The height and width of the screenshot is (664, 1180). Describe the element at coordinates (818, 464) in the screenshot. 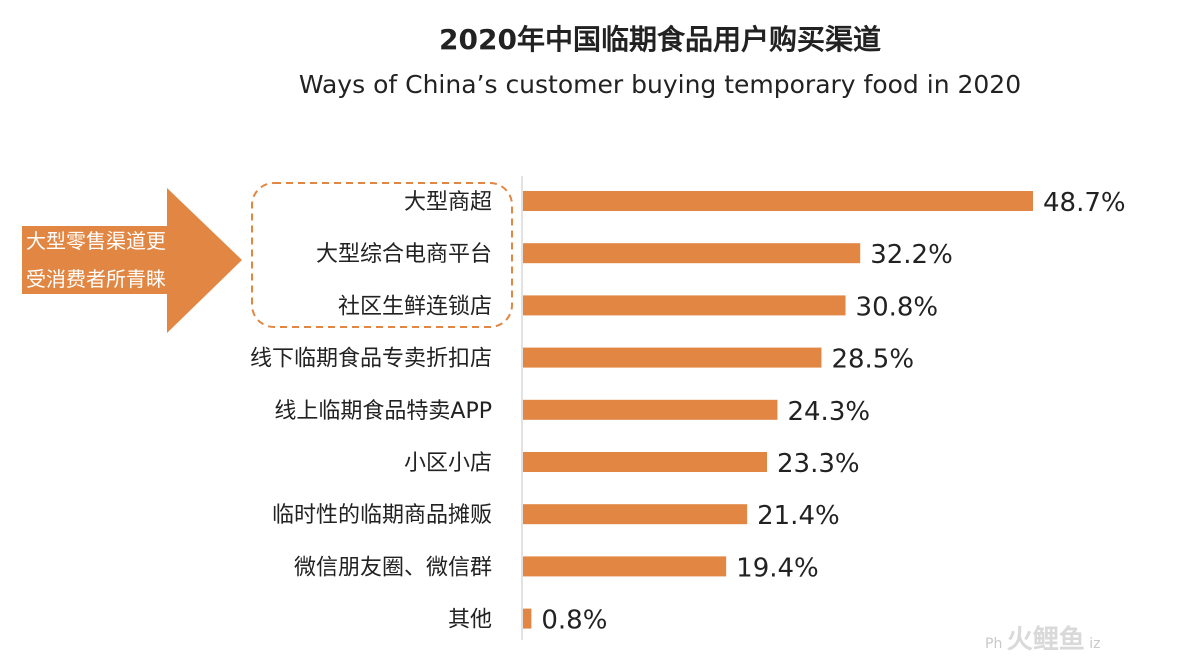

I see `value-label: 23.3%` at that location.